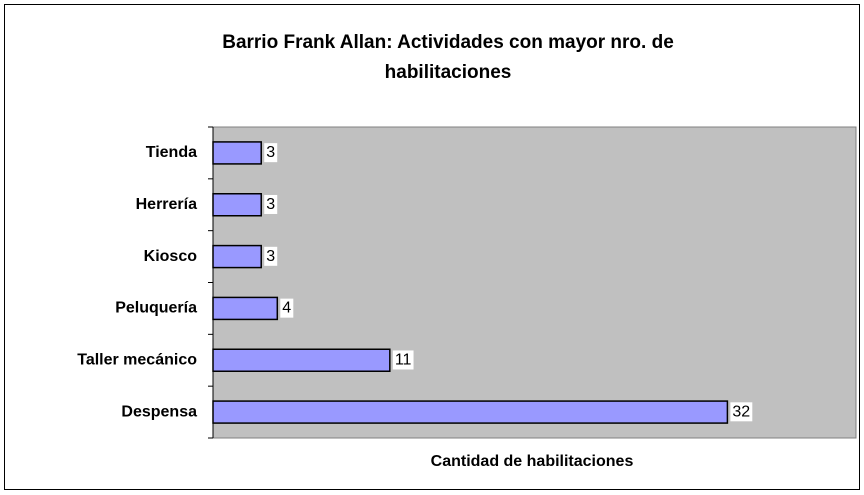 This screenshot has height=495, width=864. What do you see at coordinates (171, 152) in the screenshot?
I see `y-tick-label: Tienda` at bounding box center [171, 152].